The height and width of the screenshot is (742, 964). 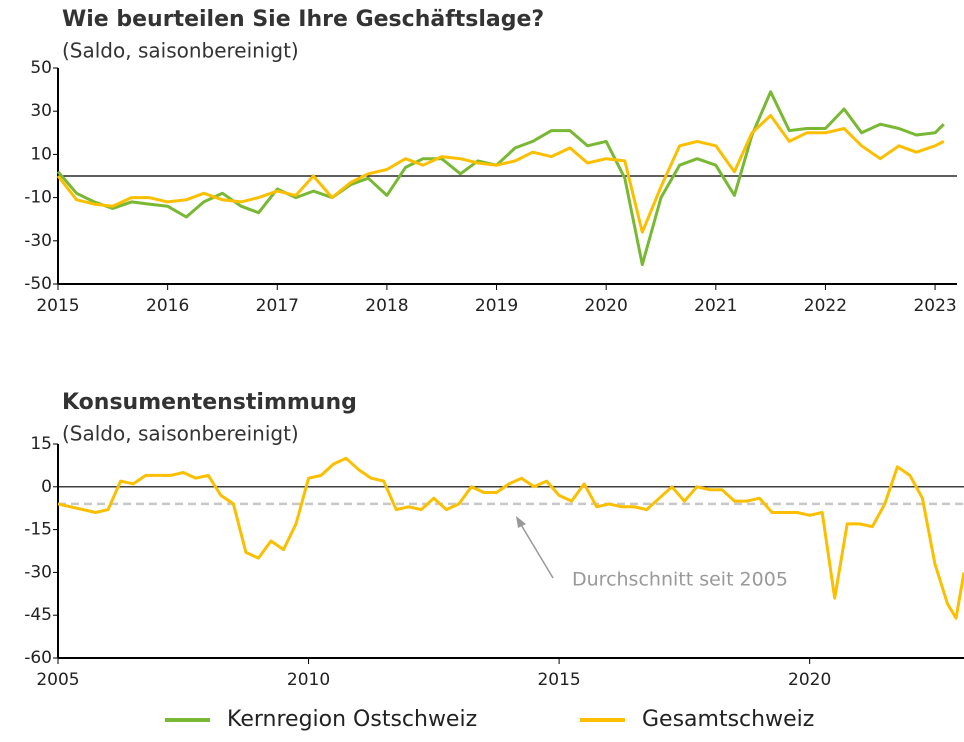 I want to click on legend-label: Gesamtschweiz, so click(x=728, y=719).